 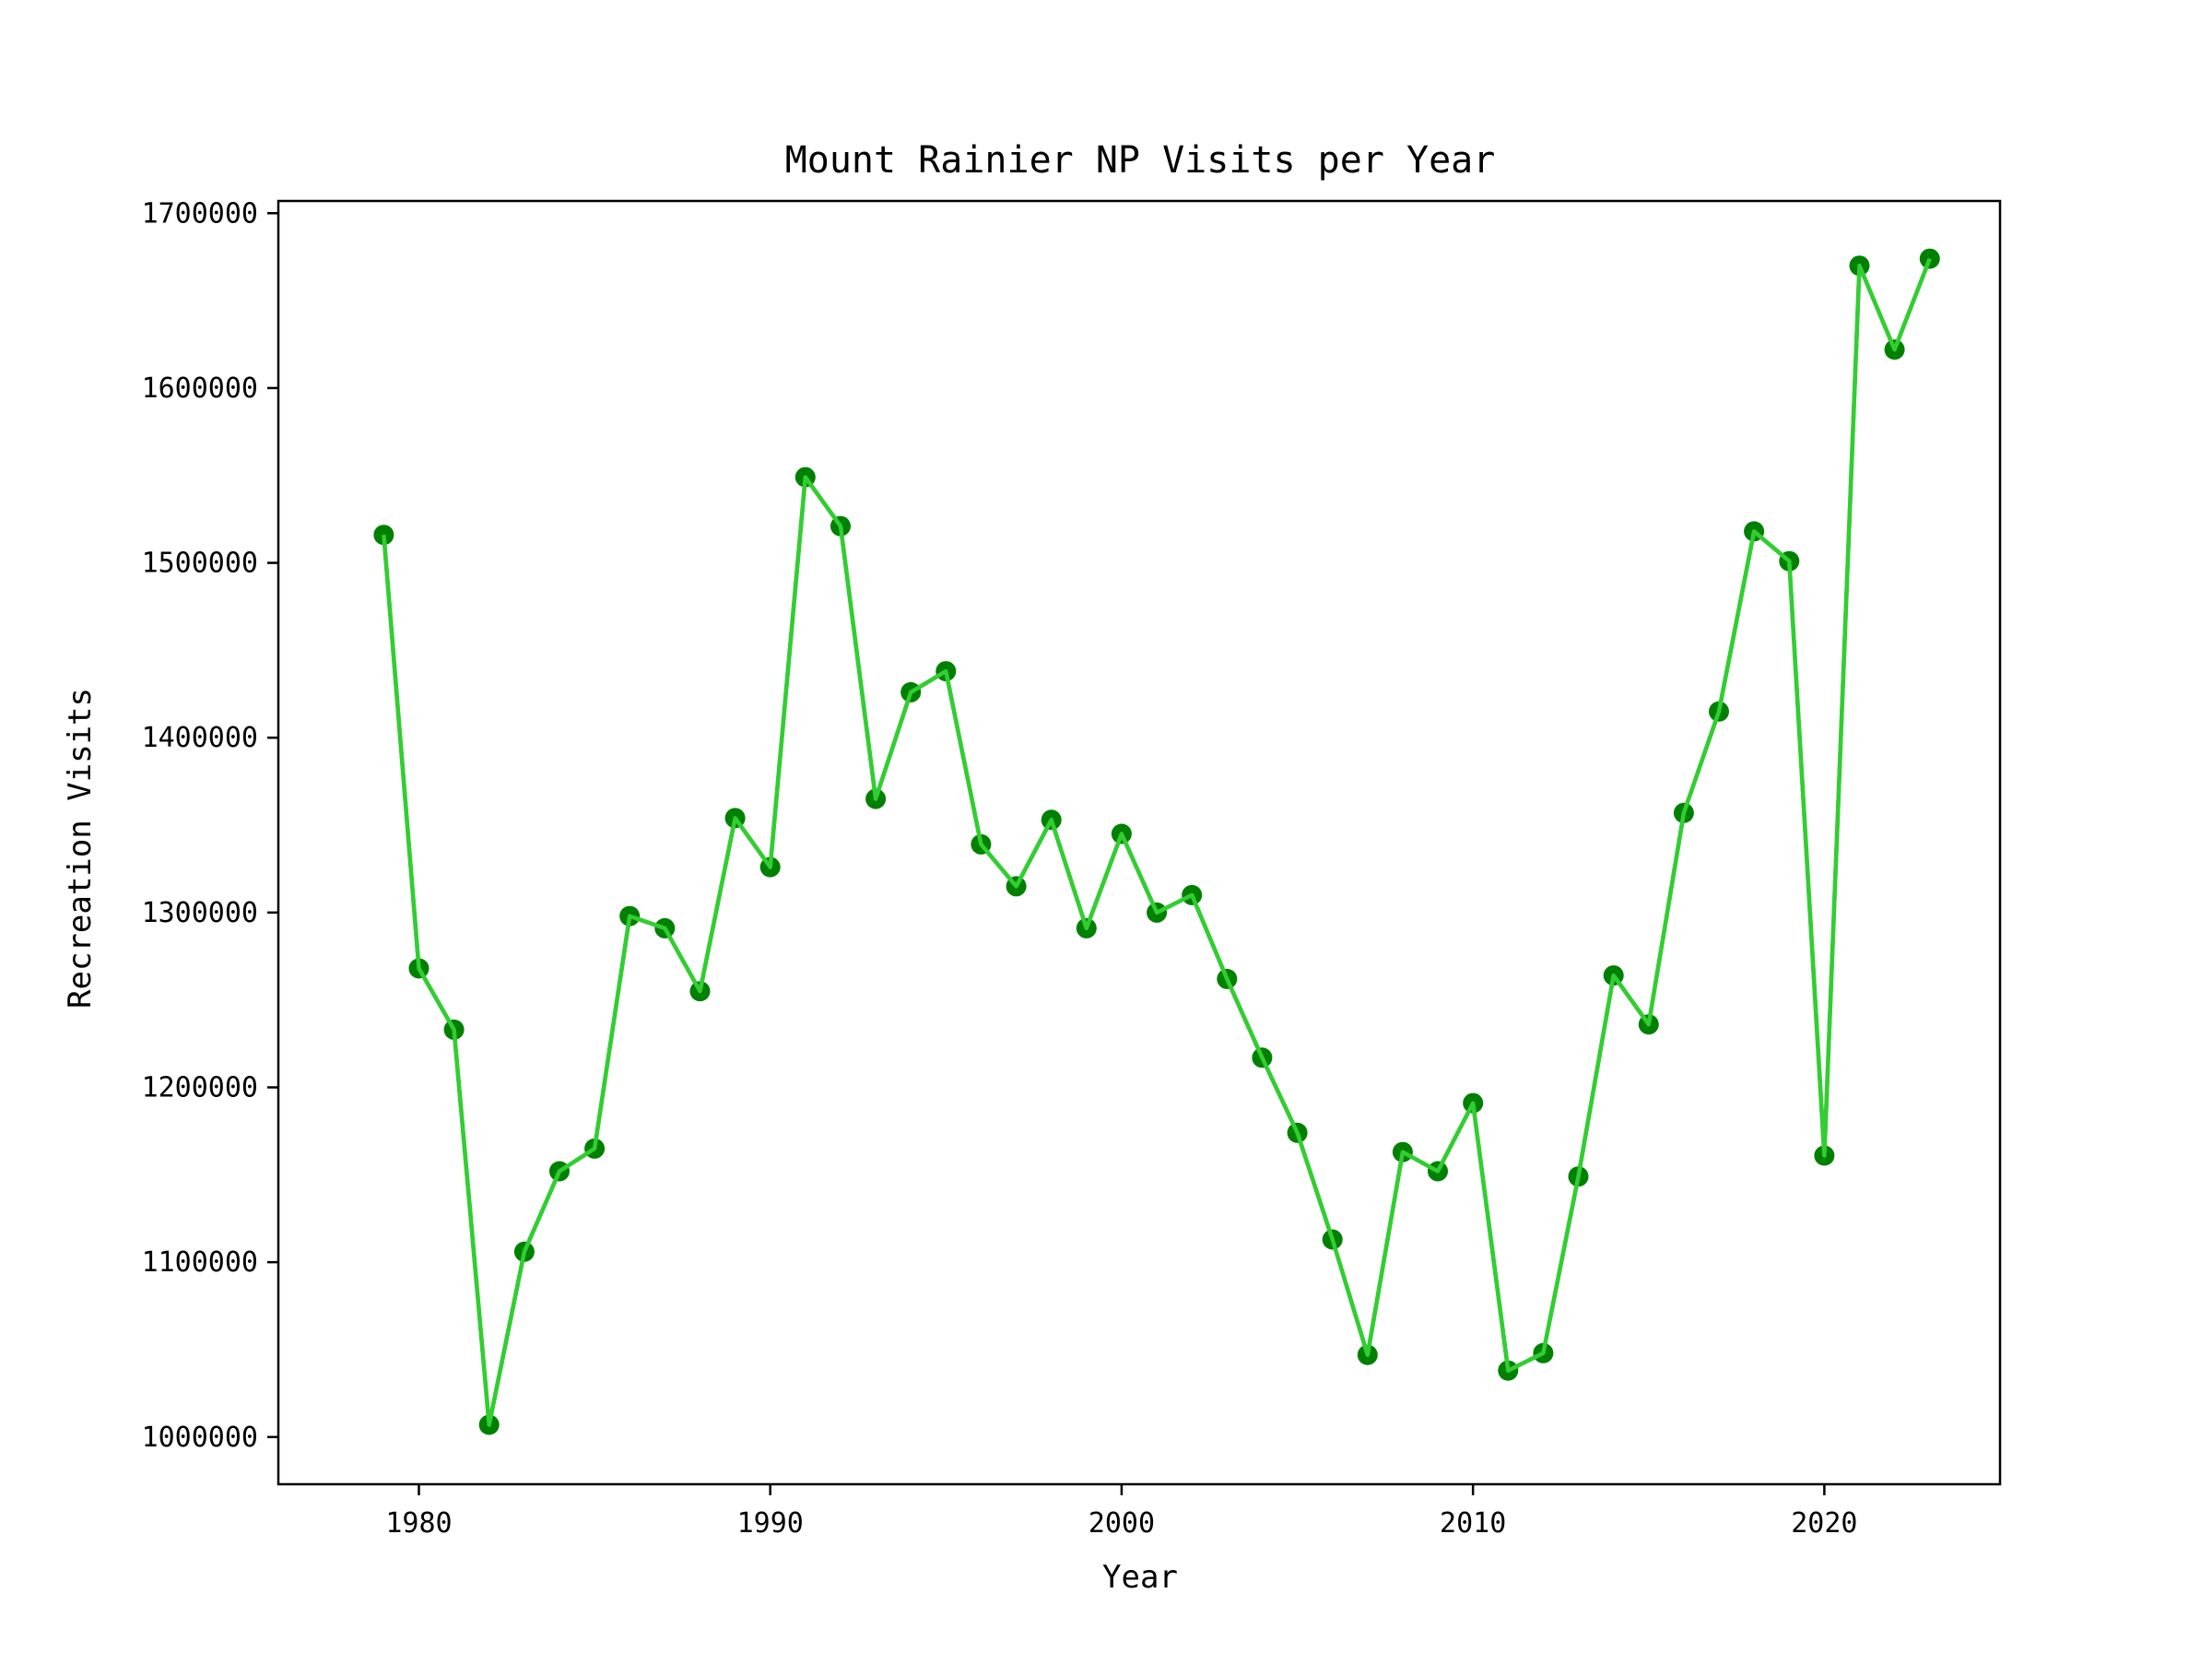 I want to click on y-tick-label: 1200000, so click(x=200, y=1088).